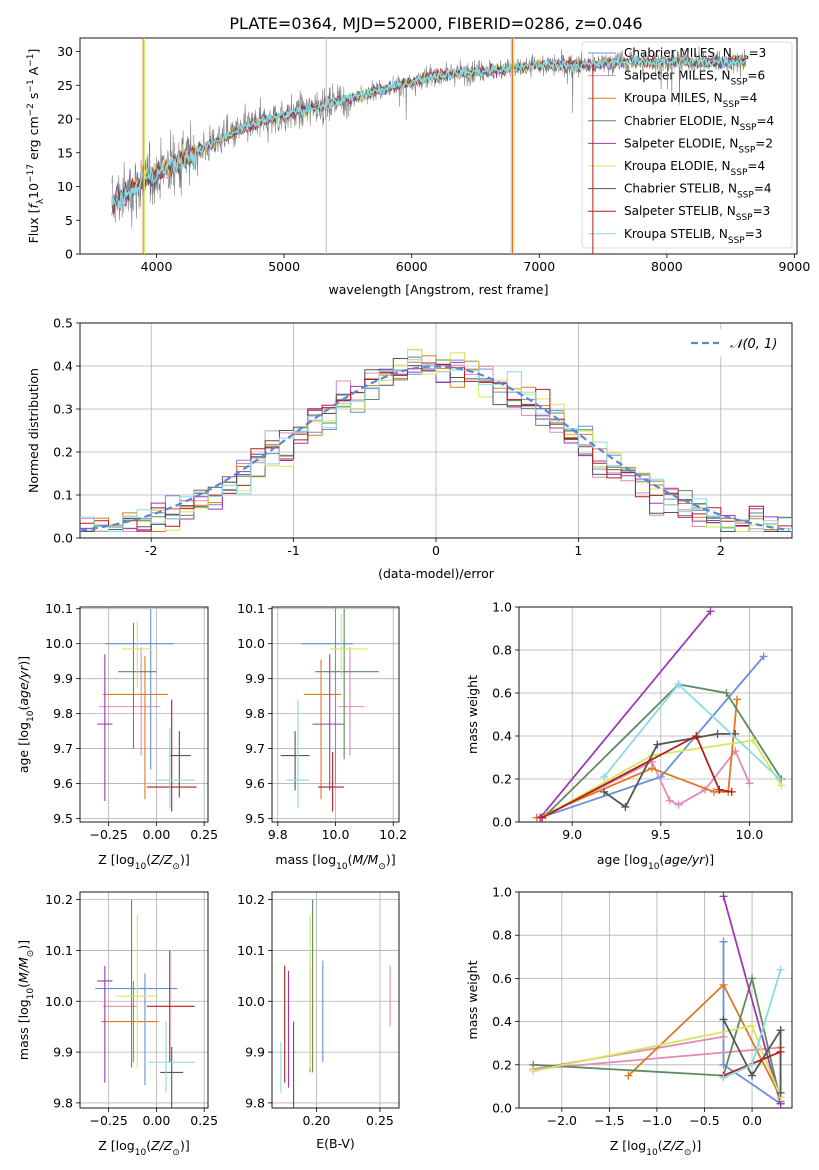  Describe the element at coordinates (26, 714) in the screenshot. I see `y-axis-label: age [log10(age/yr)]` at that location.